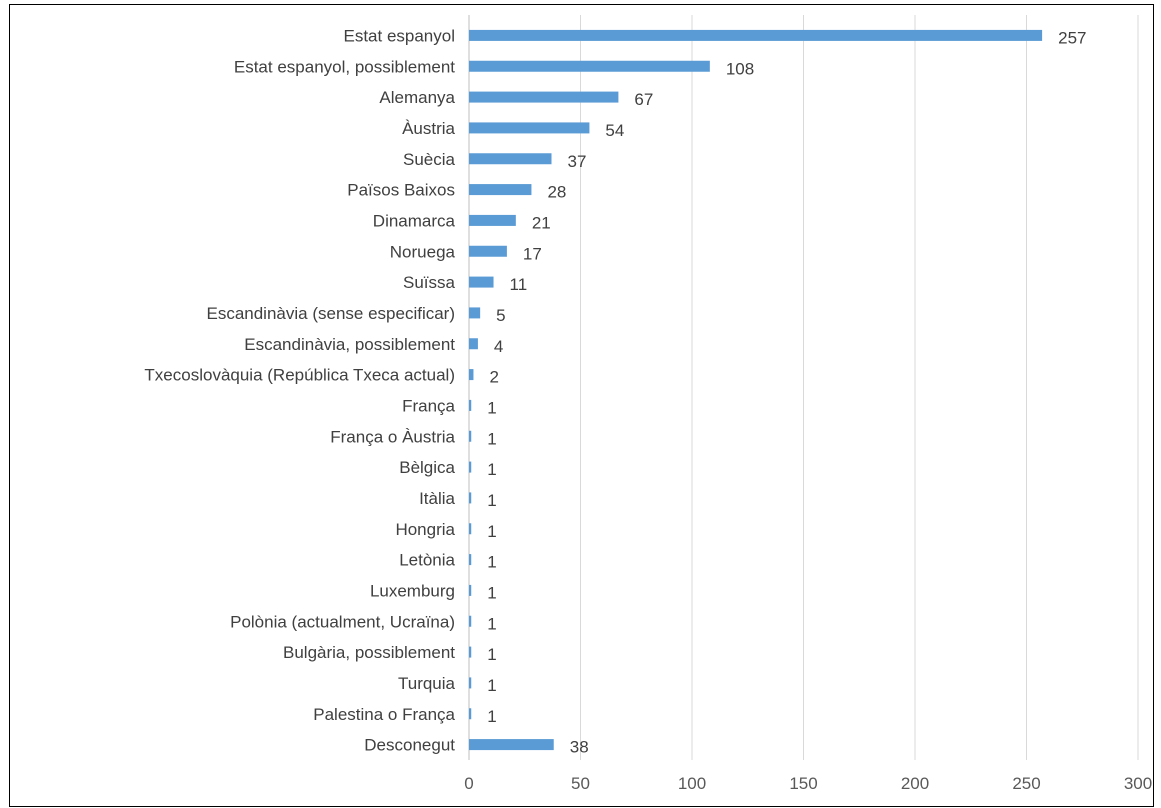 This screenshot has height=808, width=1161. Describe the element at coordinates (915, 783) in the screenshot. I see `x-tick-label: 200` at that location.